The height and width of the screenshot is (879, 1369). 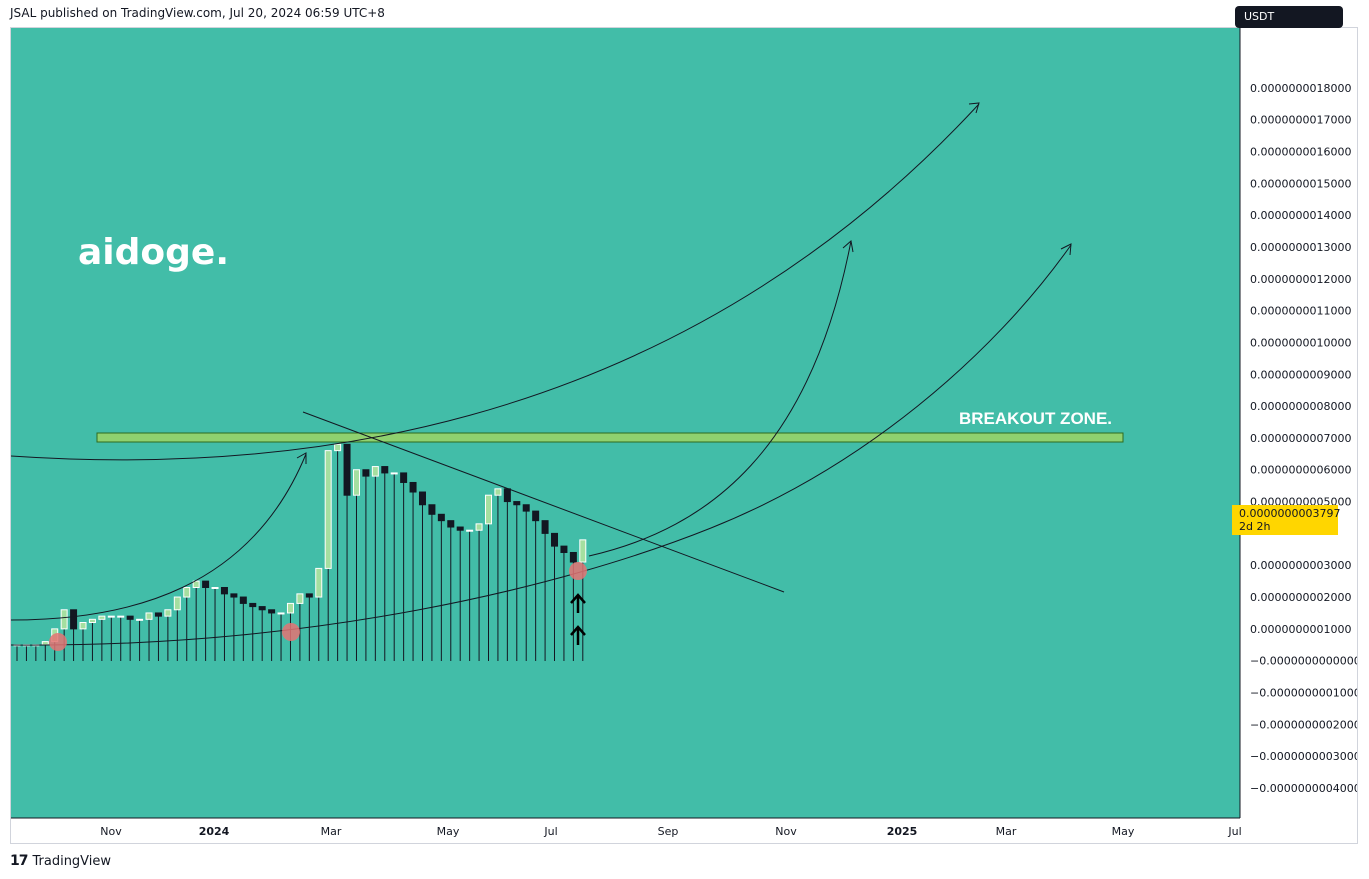 What do you see at coordinates (1300, 565) in the screenshot?
I see `price-axis-label: 0.0000000003000` at bounding box center [1300, 565].